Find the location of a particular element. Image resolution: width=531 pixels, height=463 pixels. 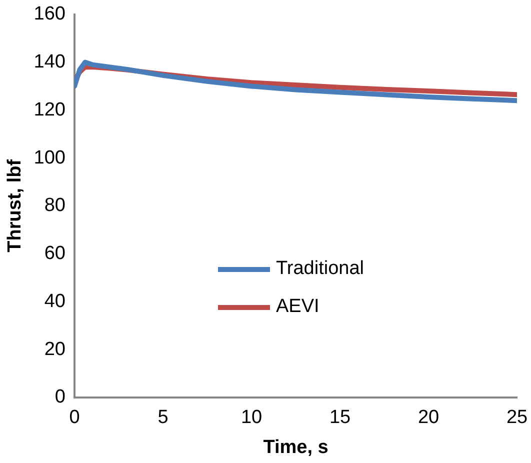

legend-label: AEVI is located at coordinates (298, 307).